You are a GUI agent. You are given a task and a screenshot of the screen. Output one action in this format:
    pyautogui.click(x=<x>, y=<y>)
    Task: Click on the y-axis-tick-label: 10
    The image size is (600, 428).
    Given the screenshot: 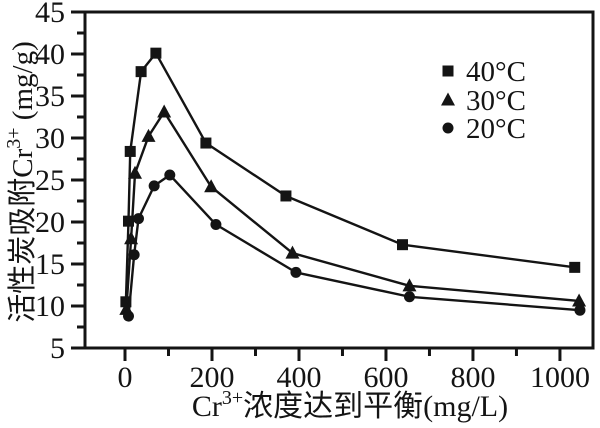 What is the action you would take?
    pyautogui.click(x=50, y=306)
    